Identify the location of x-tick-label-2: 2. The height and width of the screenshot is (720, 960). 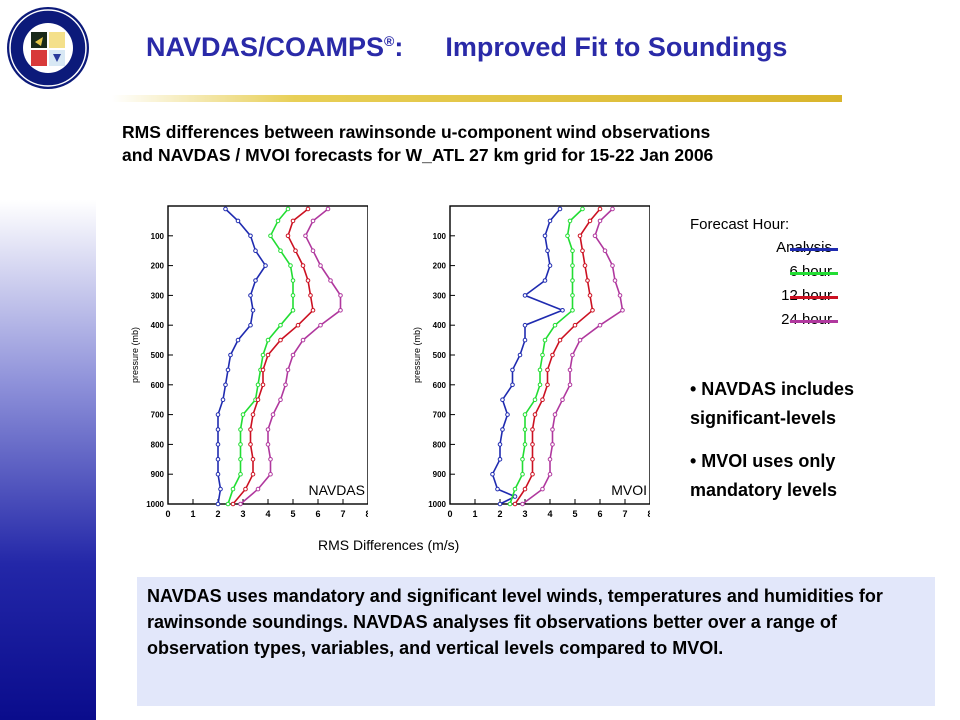
(499, 514).